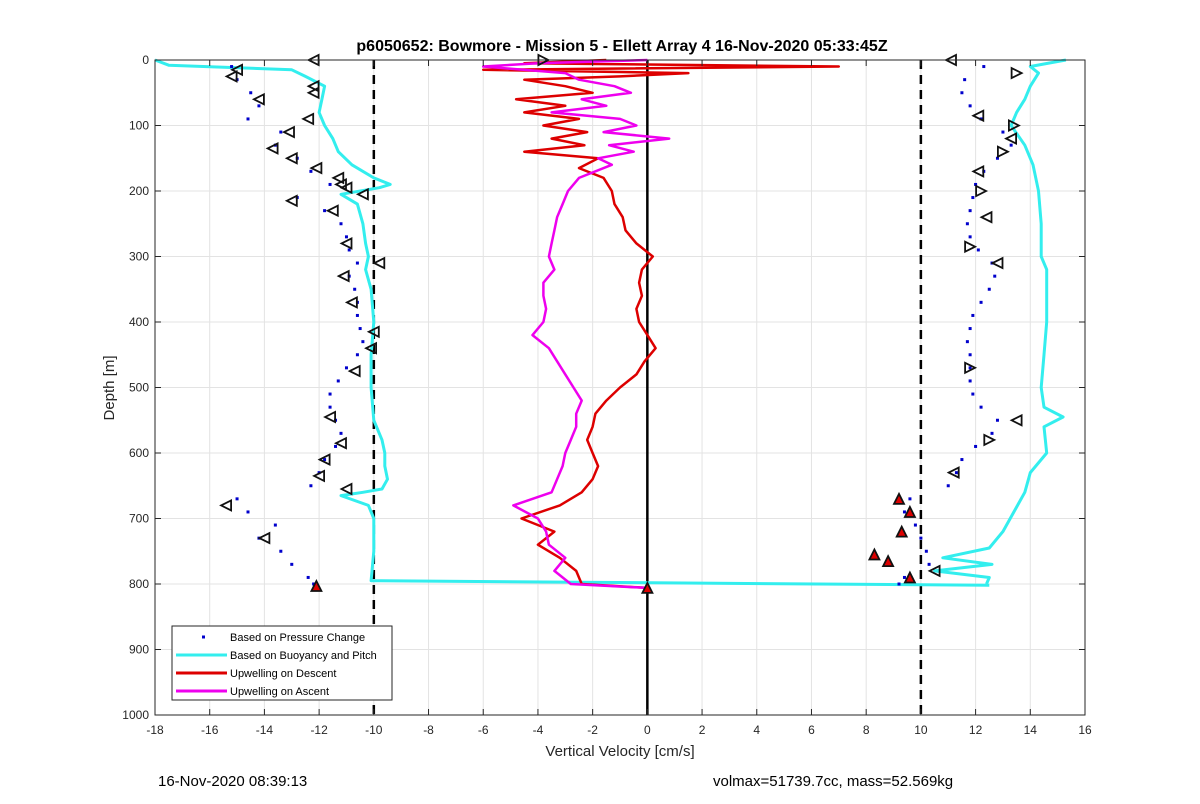  Describe the element at coordinates (282, 663) in the screenshot. I see `legend-box` at that location.